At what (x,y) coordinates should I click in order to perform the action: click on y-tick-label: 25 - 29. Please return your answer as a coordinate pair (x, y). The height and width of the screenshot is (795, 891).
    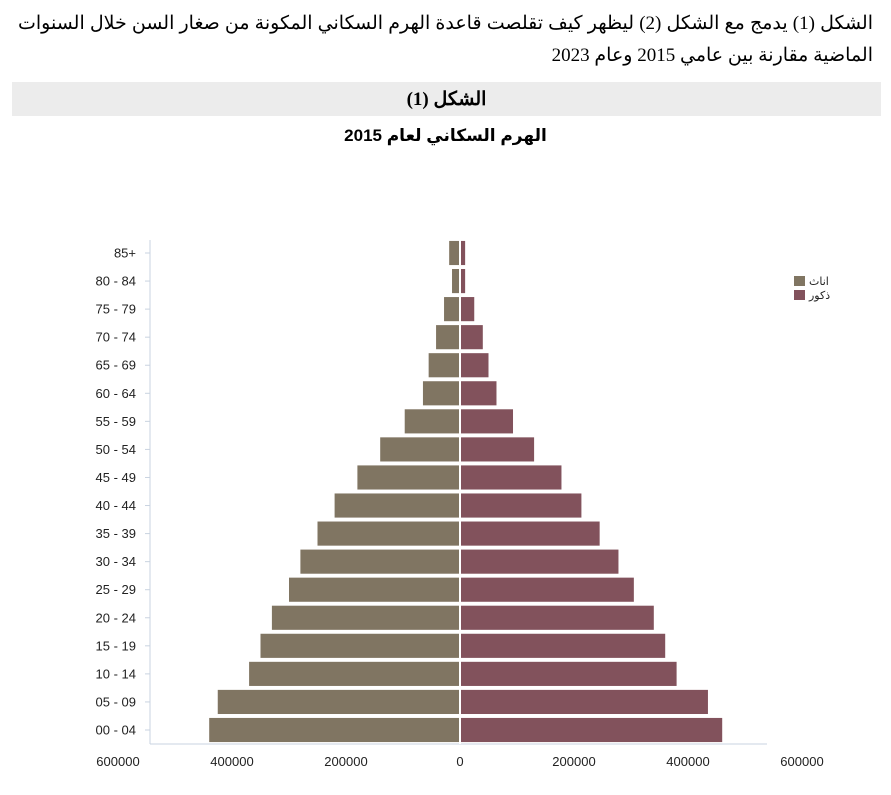
    Looking at the image, I should click on (116, 589).